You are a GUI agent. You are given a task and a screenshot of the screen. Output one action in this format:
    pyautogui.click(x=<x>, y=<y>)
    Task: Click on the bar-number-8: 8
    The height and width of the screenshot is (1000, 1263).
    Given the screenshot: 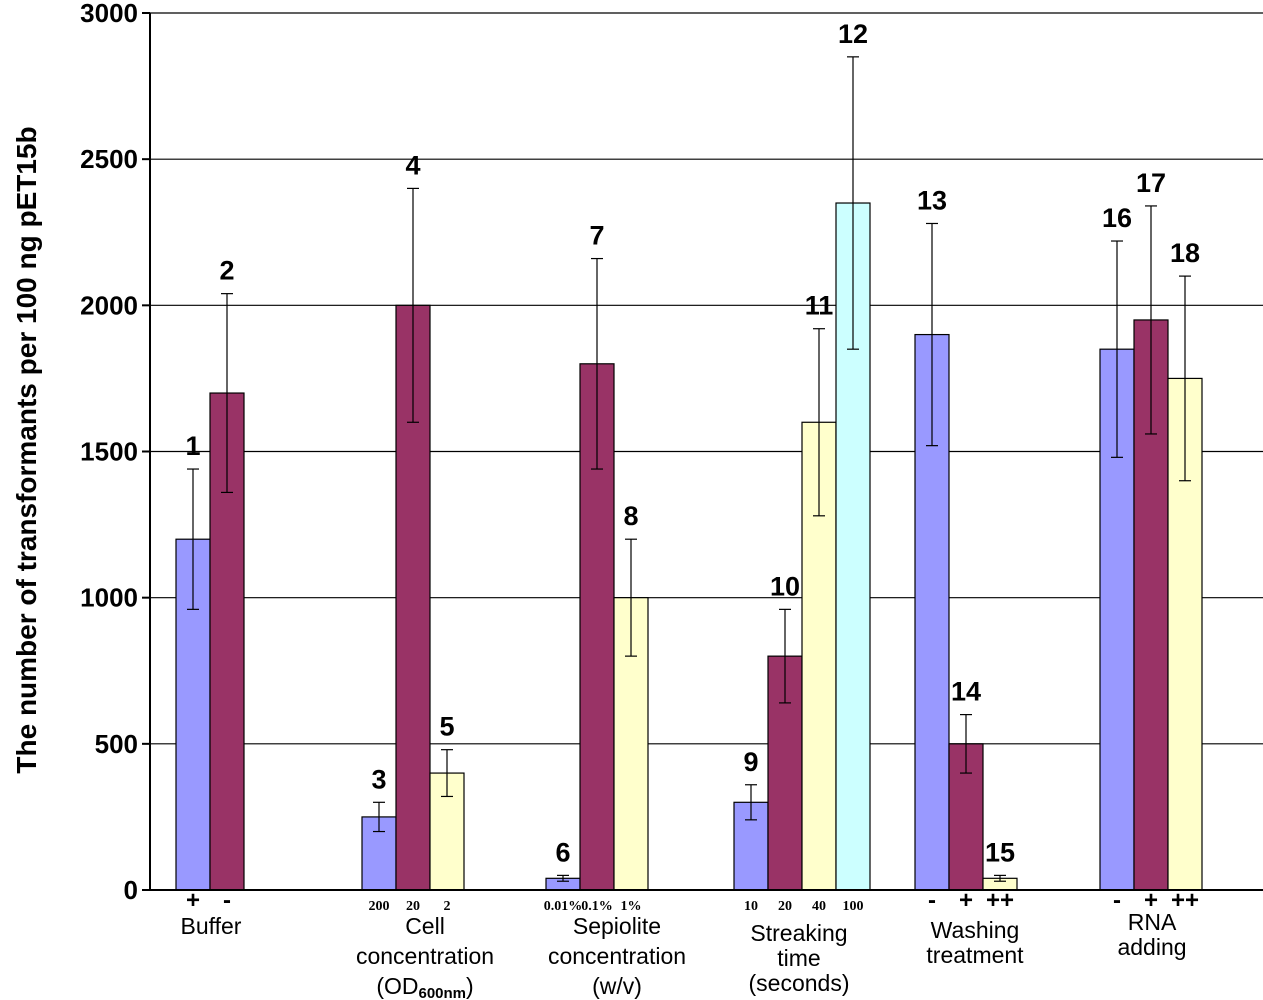 What is the action you would take?
    pyautogui.click(x=630, y=516)
    